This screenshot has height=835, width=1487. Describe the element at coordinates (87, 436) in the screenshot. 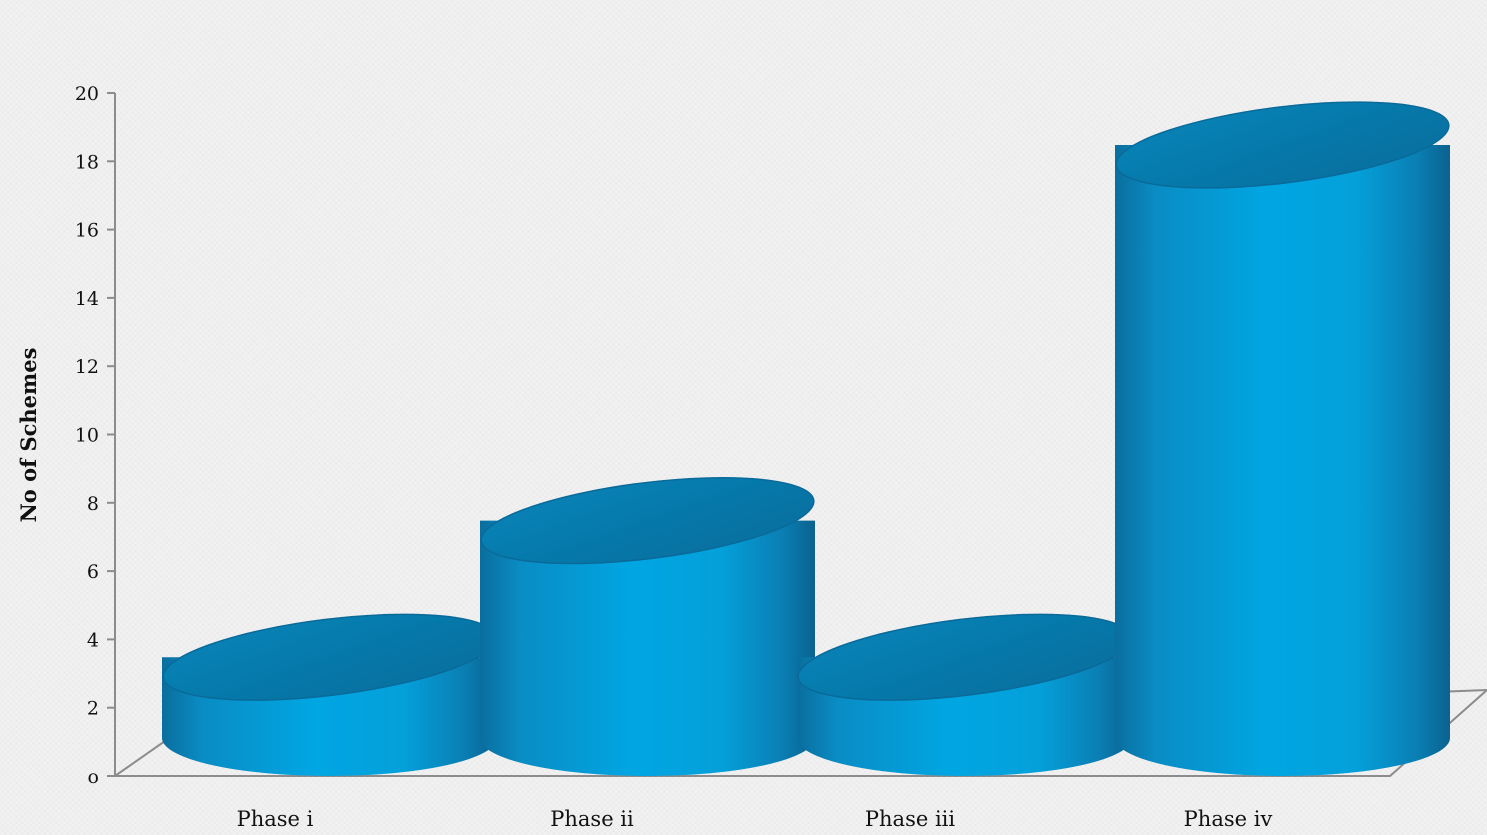

I see `y-tick-label: 10` at that location.